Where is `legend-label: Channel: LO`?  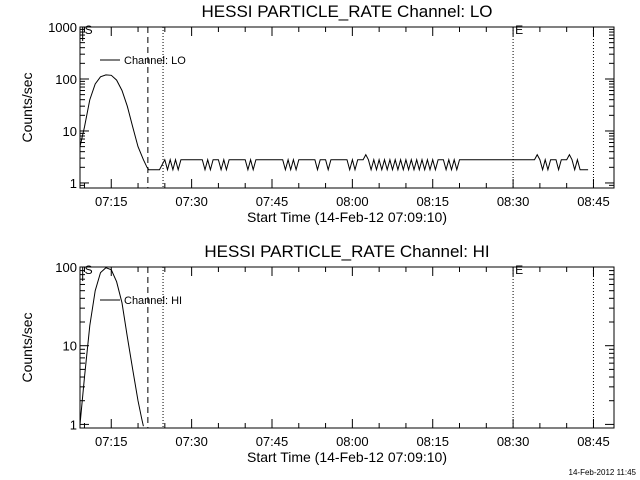
legend-label: Channel: LO is located at coordinates (155, 61).